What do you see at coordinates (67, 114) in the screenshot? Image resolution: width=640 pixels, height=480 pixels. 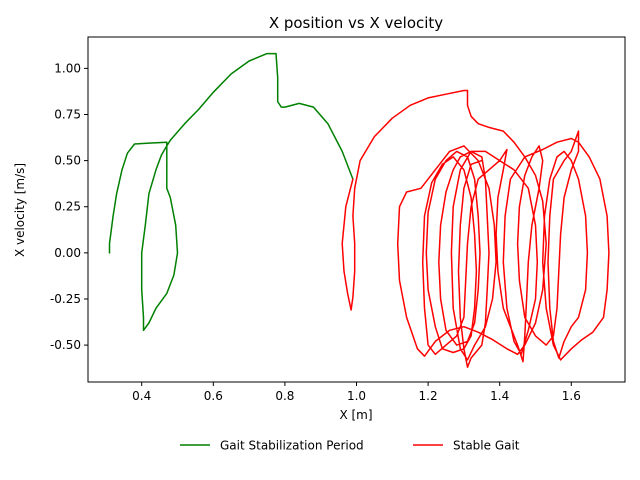 I see `y-tick-label: 0.75` at bounding box center [67, 114].